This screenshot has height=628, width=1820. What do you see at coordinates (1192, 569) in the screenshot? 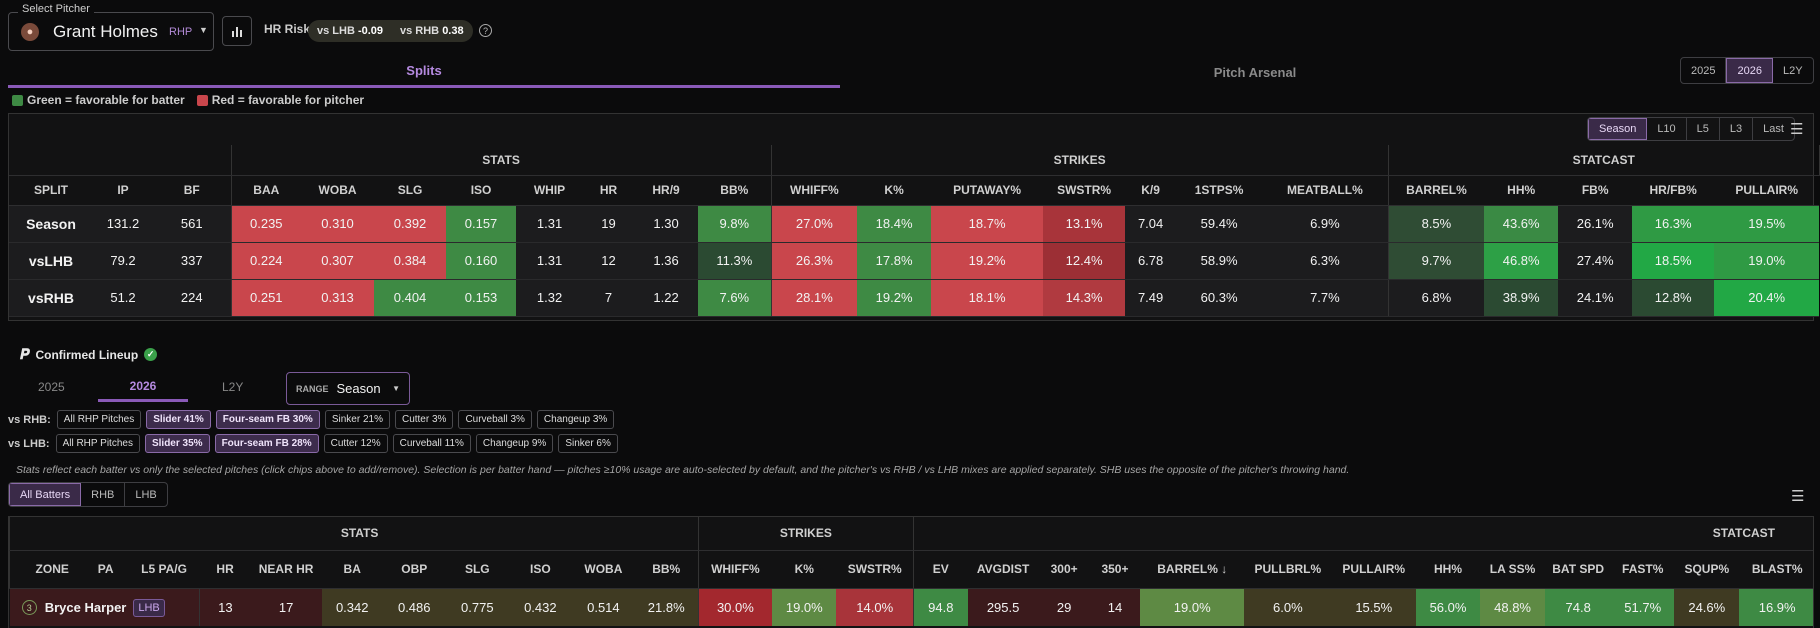
I see `col-header-barrel: BARREL% ↓` at bounding box center [1192, 569].